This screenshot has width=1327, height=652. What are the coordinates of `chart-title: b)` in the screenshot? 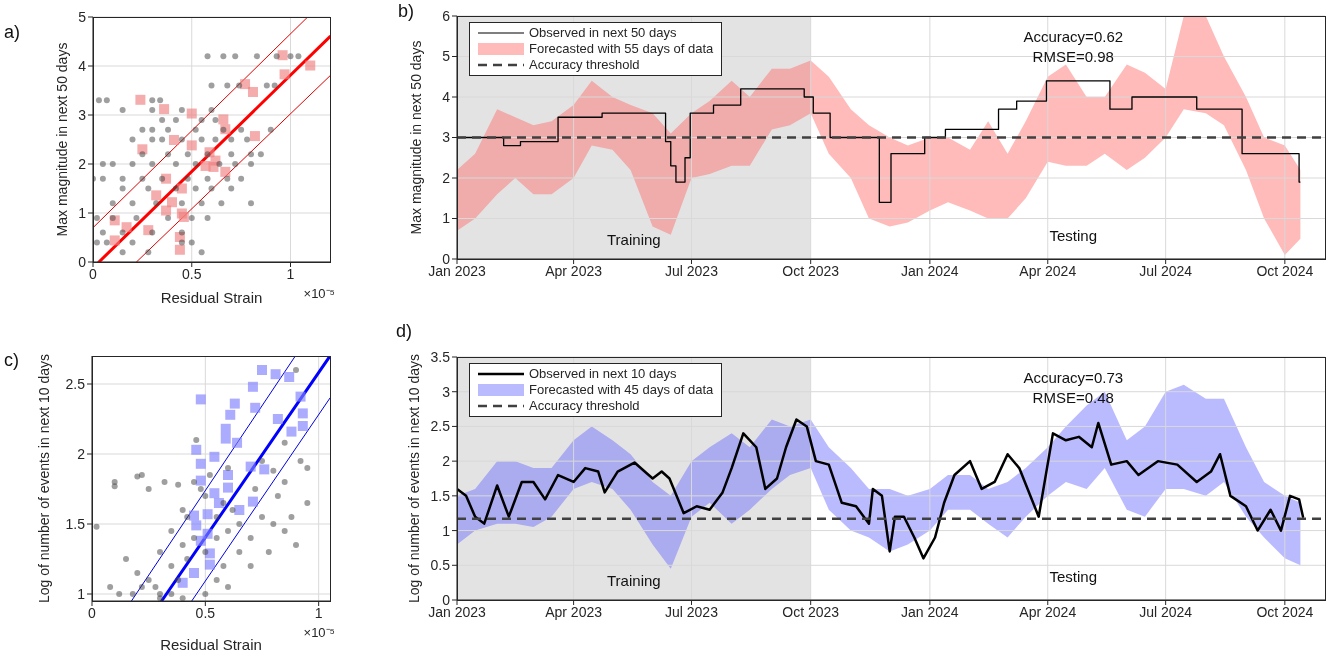 It's located at (406, 11).